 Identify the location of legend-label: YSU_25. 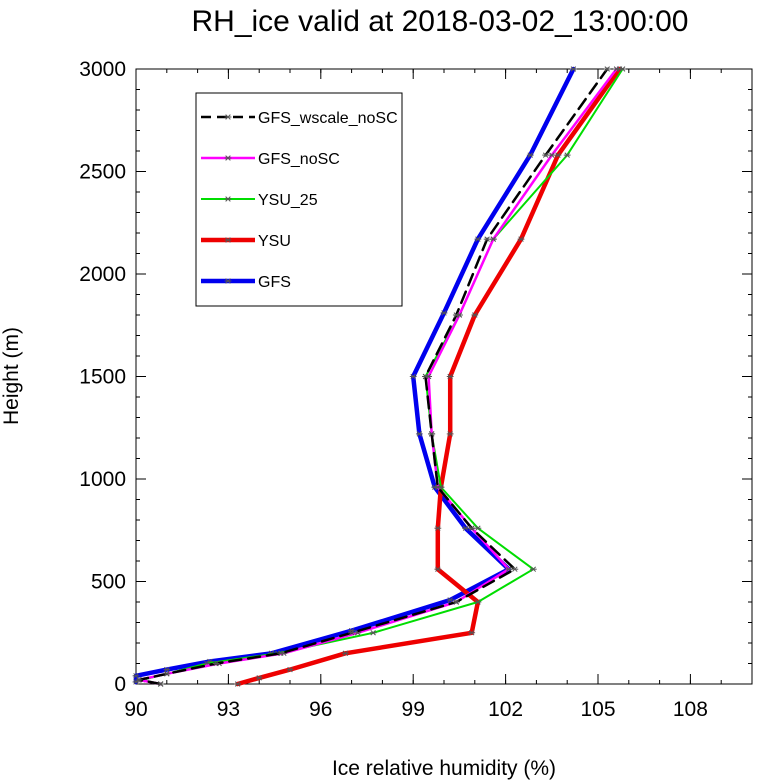
(288, 200).